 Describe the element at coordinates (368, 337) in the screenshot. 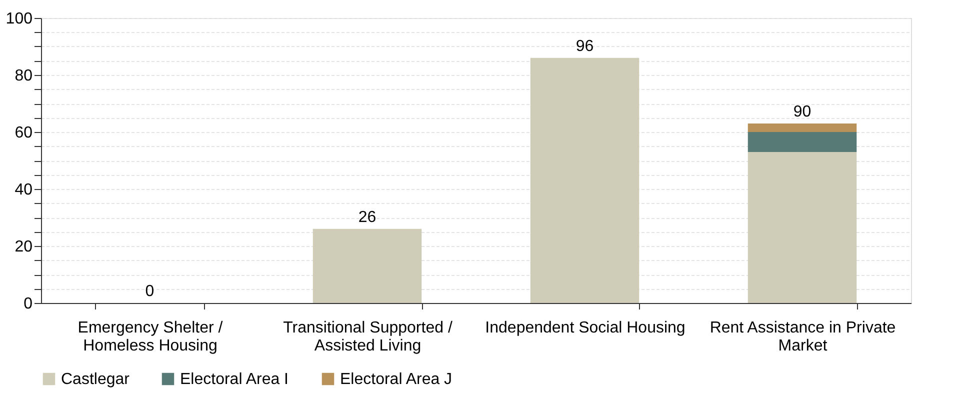

I see `x-tick-label: Transitional Supported / Assisted Living` at that location.